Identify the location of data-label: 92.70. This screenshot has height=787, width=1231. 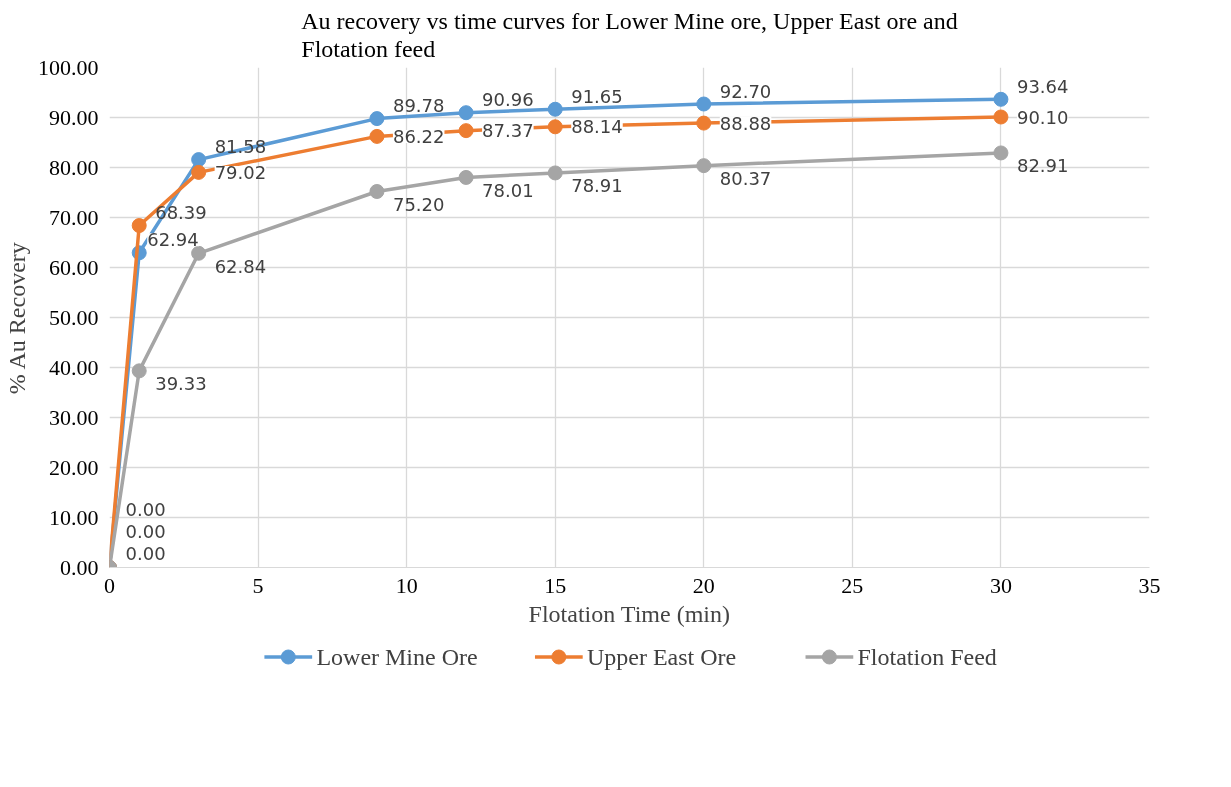
(745, 91).